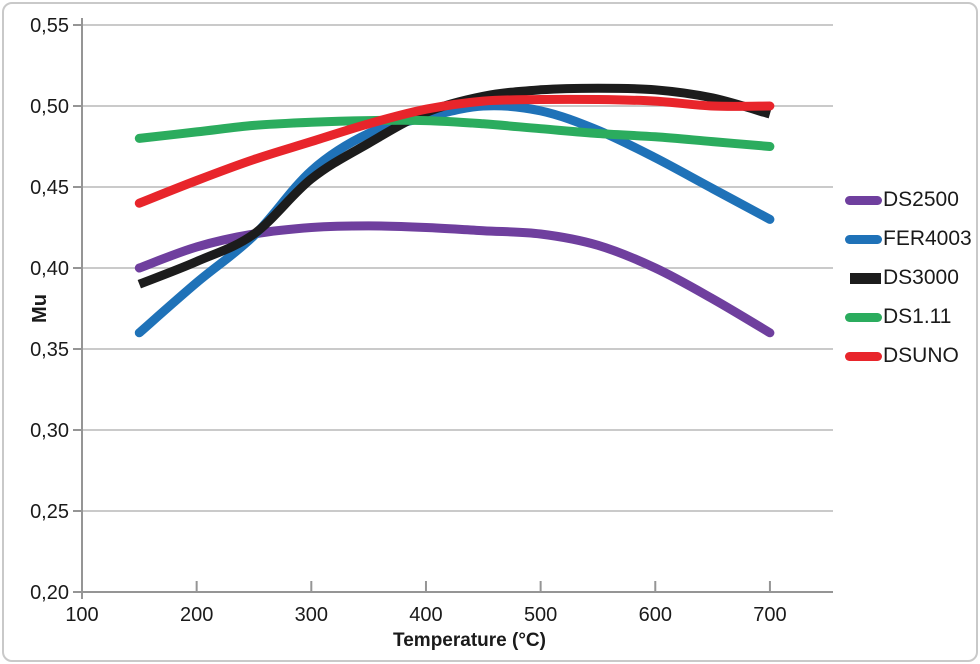  I want to click on legend-item-FER4003: FER4003, so click(908, 239).